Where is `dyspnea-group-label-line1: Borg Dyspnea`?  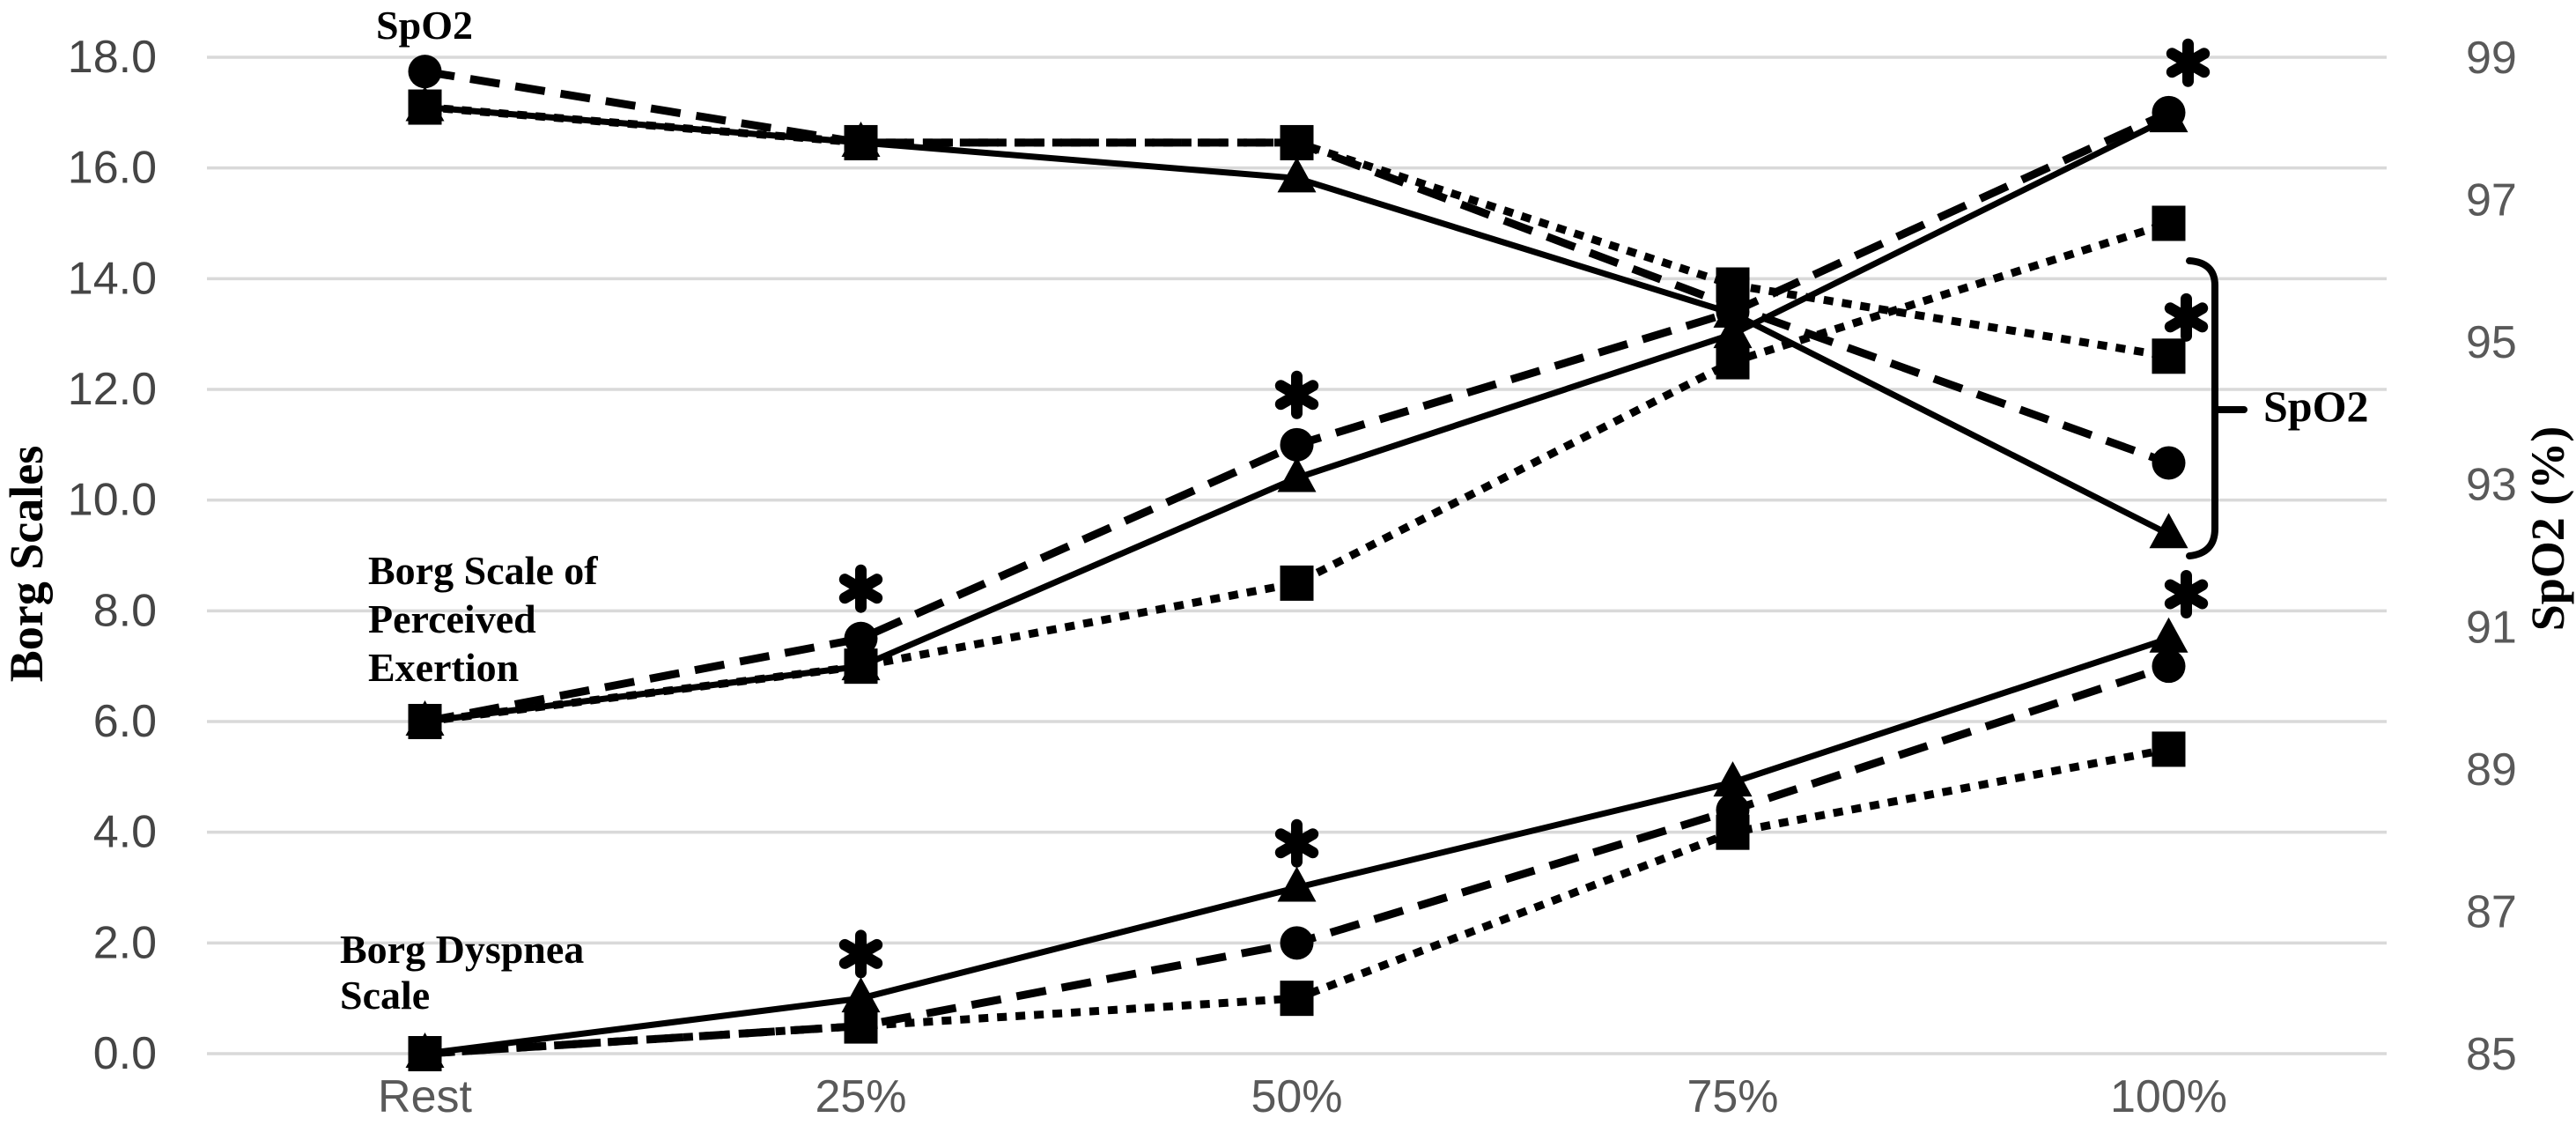
dyspnea-group-label-line1: Borg Dyspnea is located at coordinates (462, 949).